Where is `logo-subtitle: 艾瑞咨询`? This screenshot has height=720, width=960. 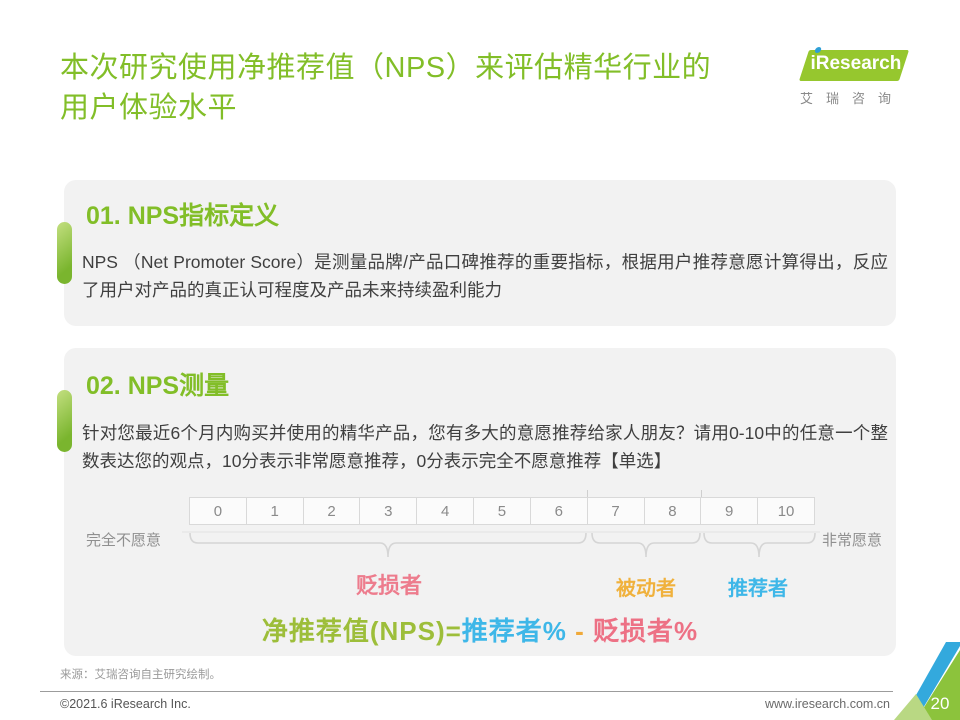
logo-subtitle: 艾瑞咨询 is located at coordinates (852, 98).